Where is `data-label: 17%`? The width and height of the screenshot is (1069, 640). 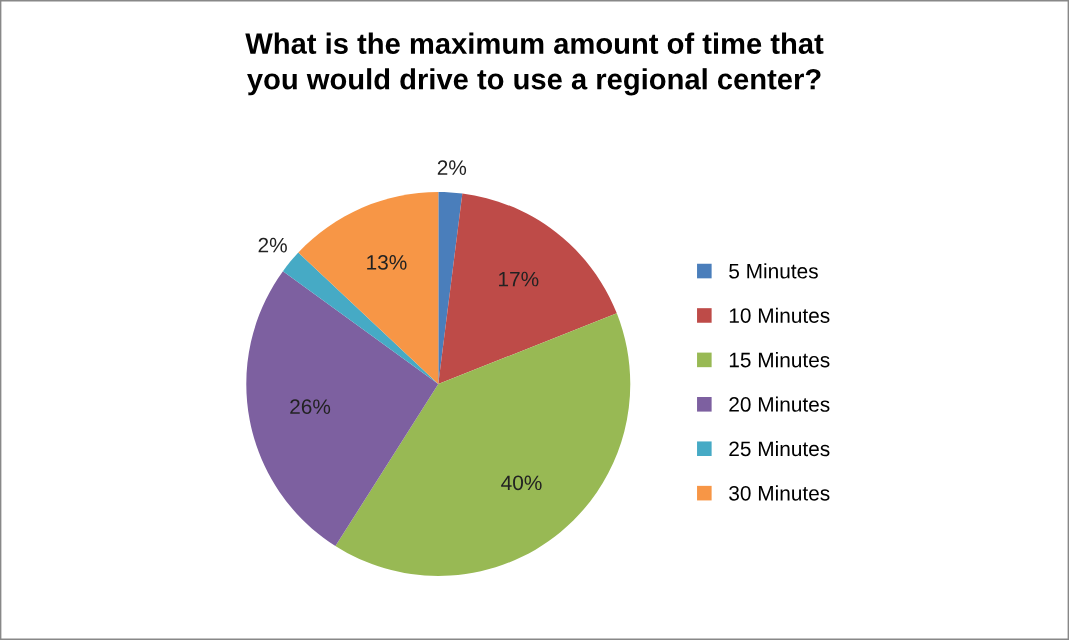
data-label: 17% is located at coordinates (519, 279).